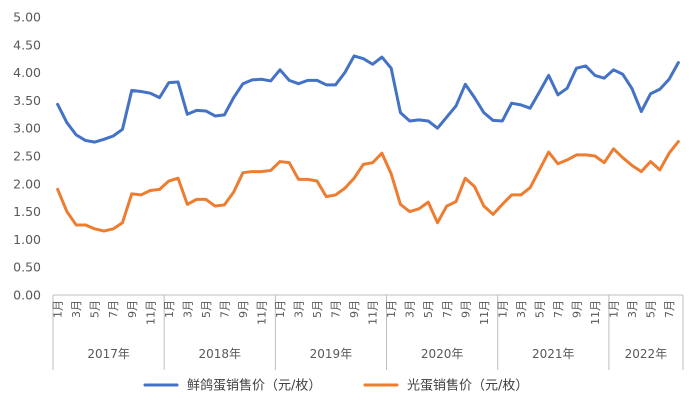  Describe the element at coordinates (27, 183) in the screenshot. I see `y-tick-label: 2.00` at that location.